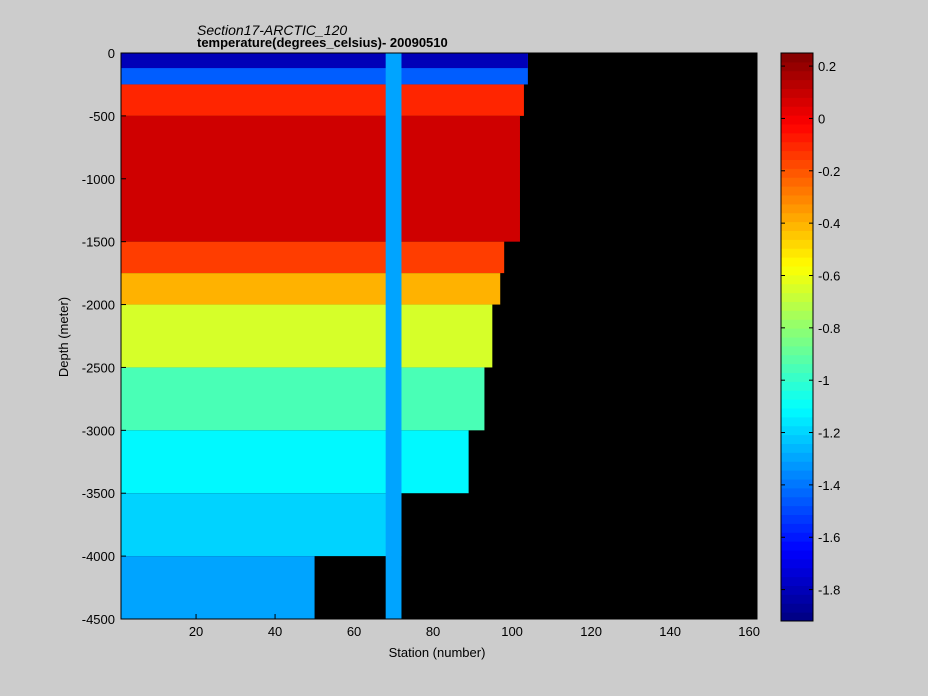 The width and height of the screenshot is (928, 696). What do you see at coordinates (275, 631) in the screenshot?
I see `x-tick-label: 40` at bounding box center [275, 631].